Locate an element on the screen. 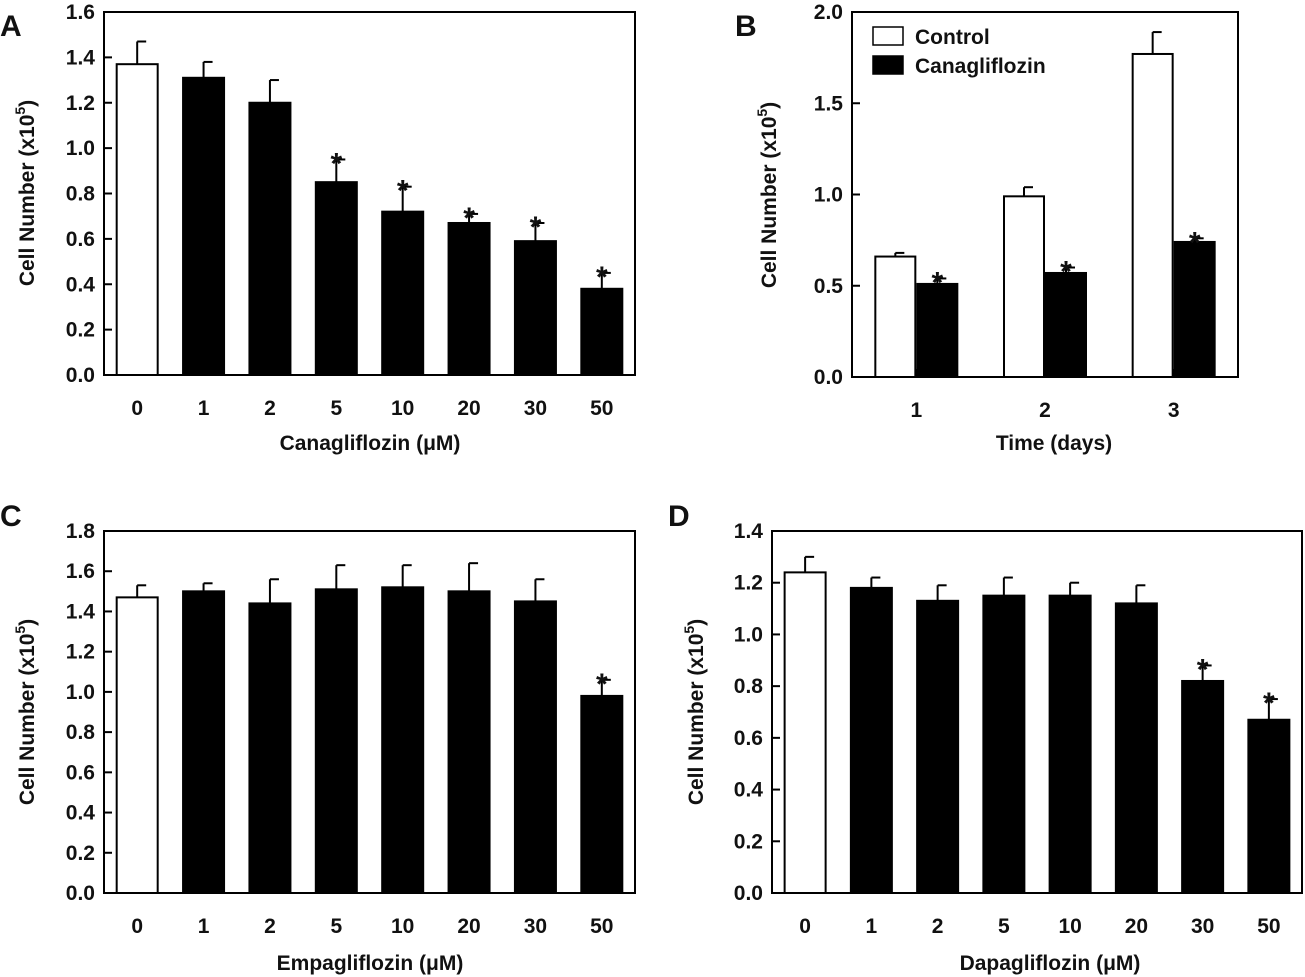 The height and width of the screenshot is (977, 1305). y-tick-label-d: 0.2 is located at coordinates (748, 841).